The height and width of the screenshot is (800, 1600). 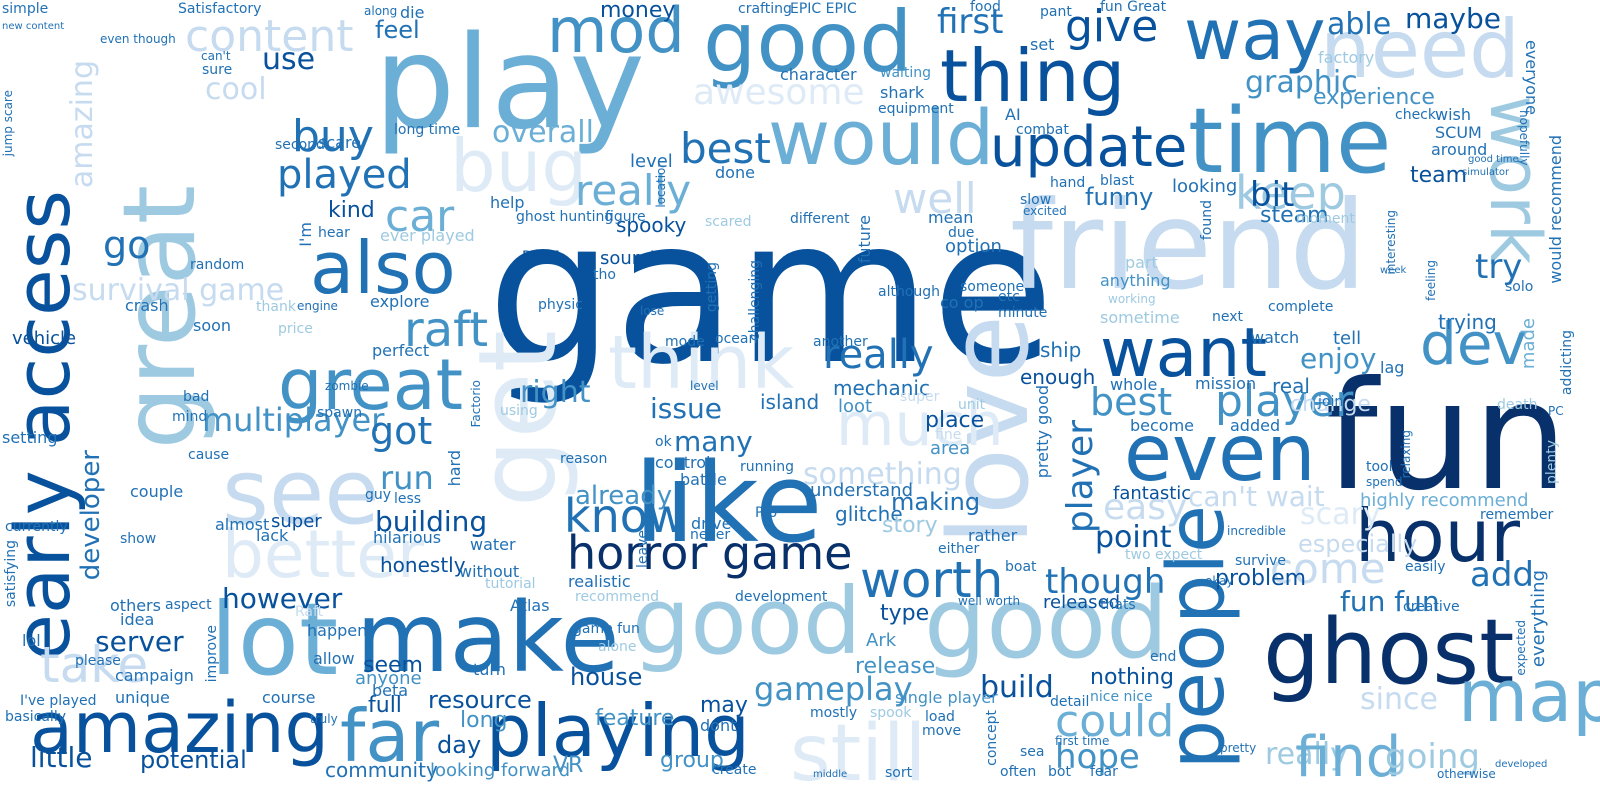 I want to click on word-cant-wait: can't wait, so click(x=1256, y=496).